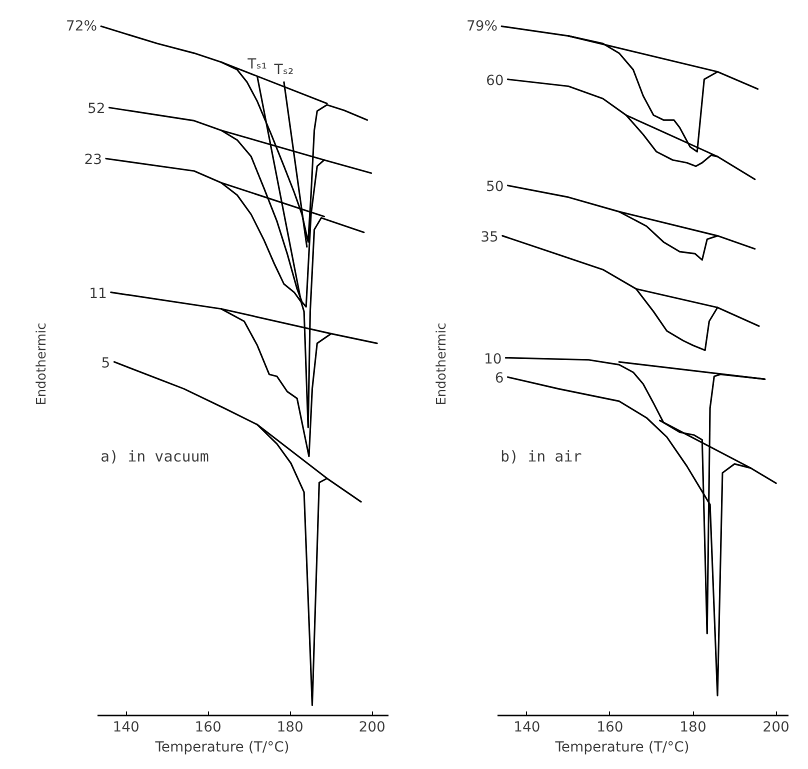 The height and width of the screenshot is (769, 808). Describe the element at coordinates (96, 109) in the screenshot. I see `annotation: 52` at that location.